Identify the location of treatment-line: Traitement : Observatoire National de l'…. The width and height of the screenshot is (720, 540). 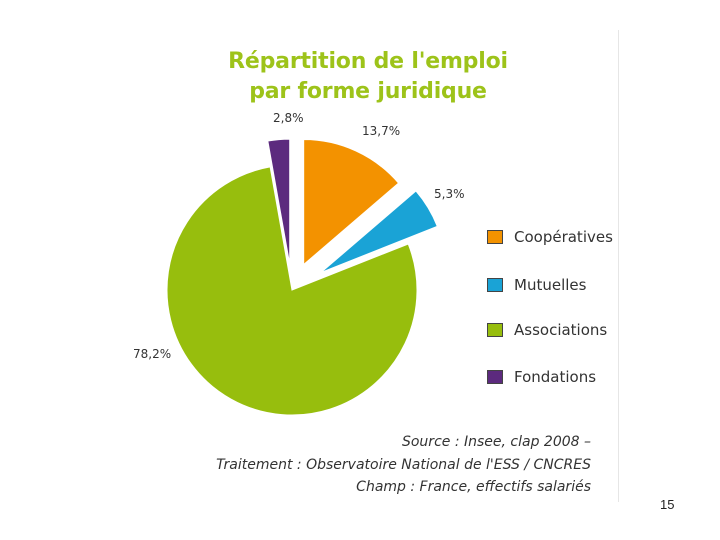
(403, 465).